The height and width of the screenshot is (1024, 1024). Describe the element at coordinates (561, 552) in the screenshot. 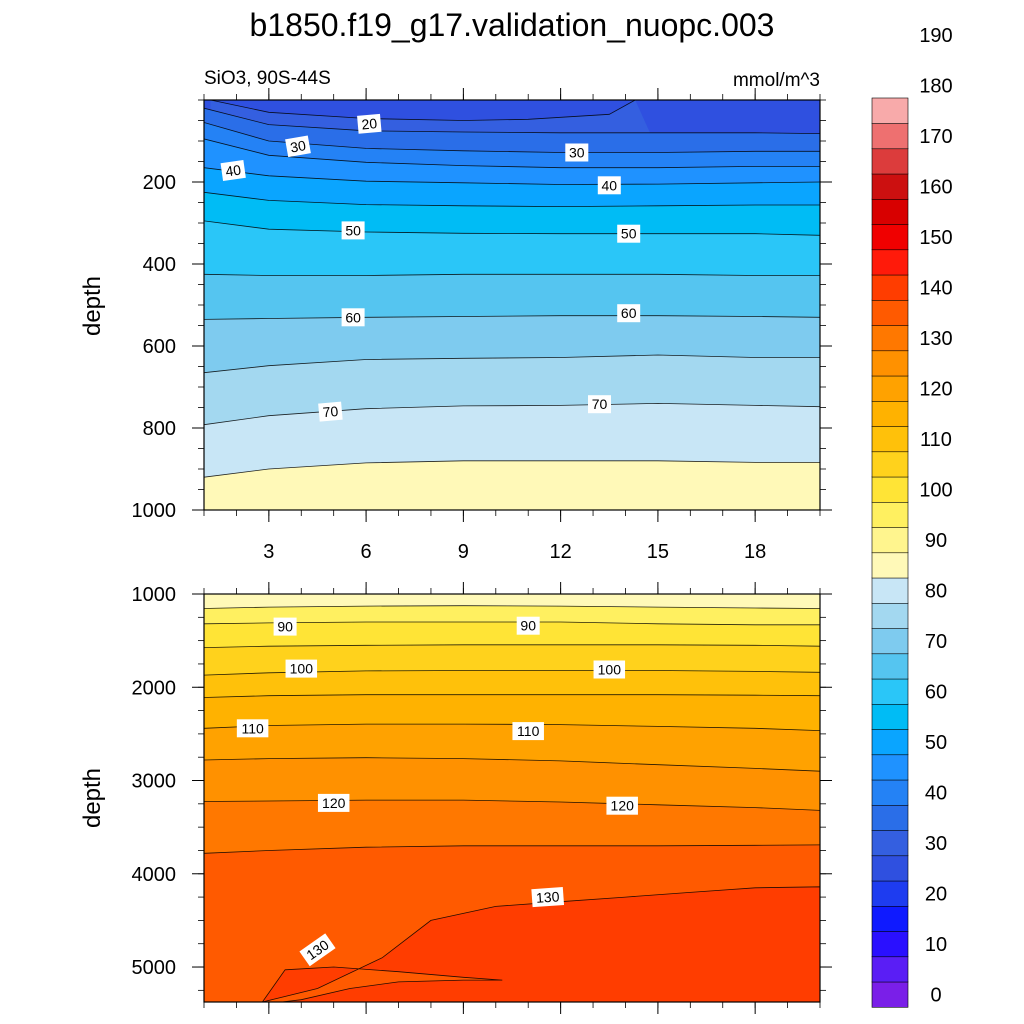

I see `x-tick-label: 12` at that location.